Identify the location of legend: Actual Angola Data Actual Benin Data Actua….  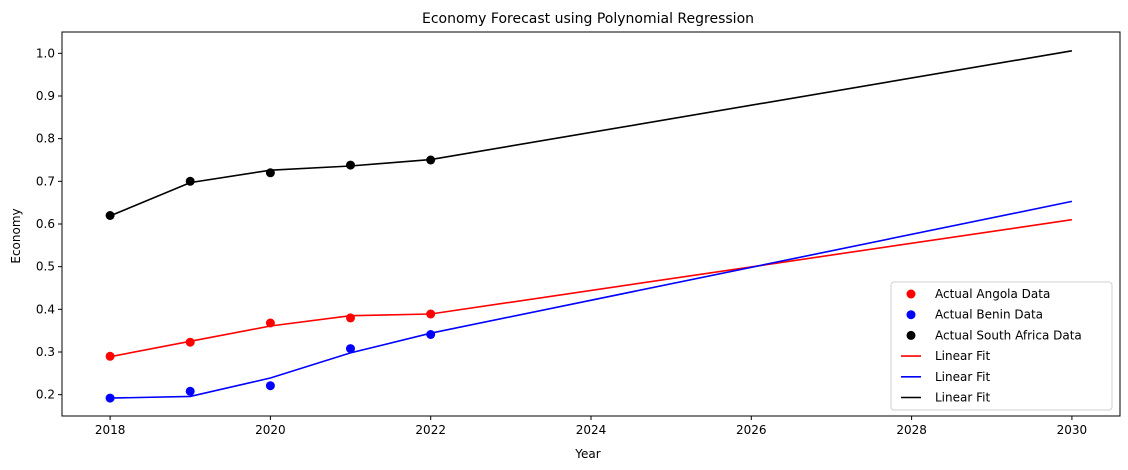
(1001, 346).